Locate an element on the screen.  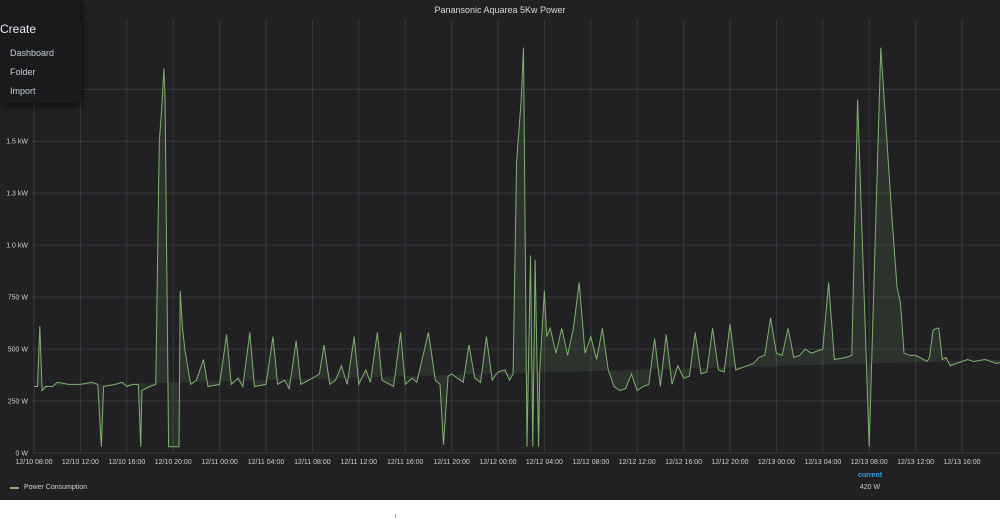
menu-item-folder: Folder is located at coordinates (23, 72).